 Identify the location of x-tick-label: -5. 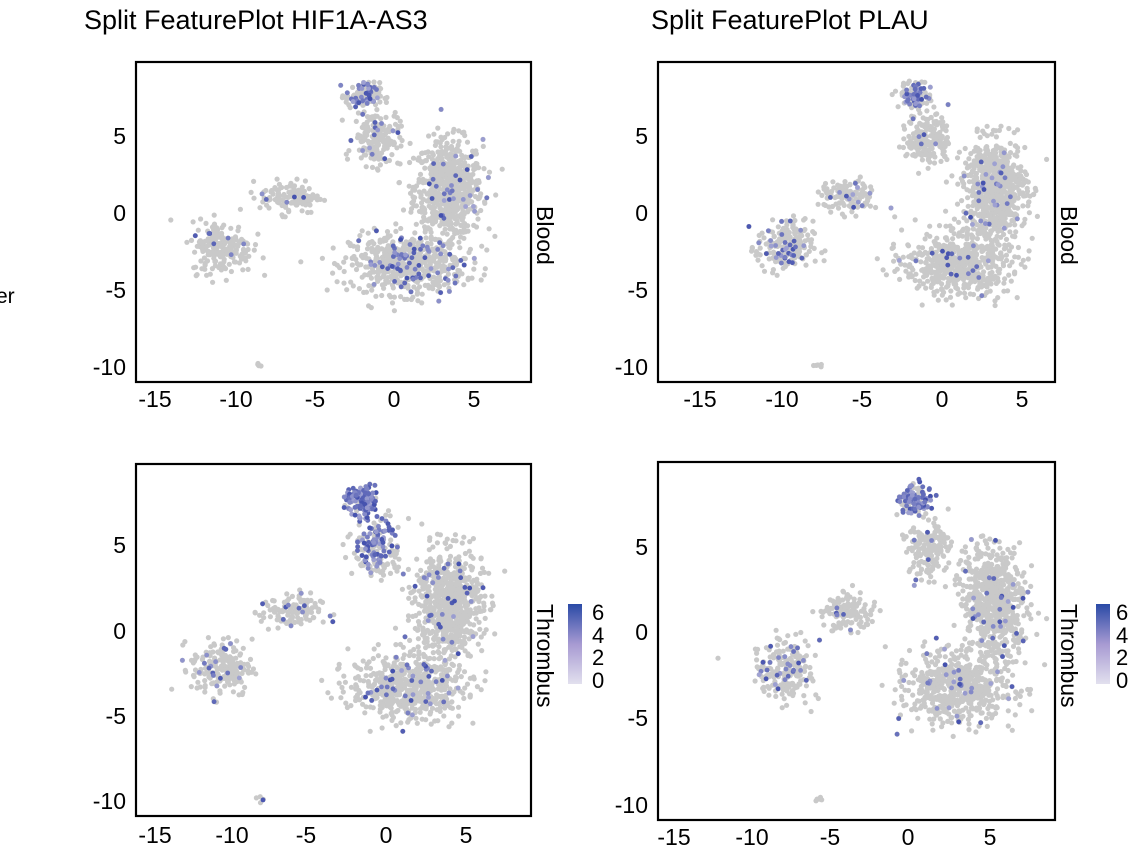
(306, 835).